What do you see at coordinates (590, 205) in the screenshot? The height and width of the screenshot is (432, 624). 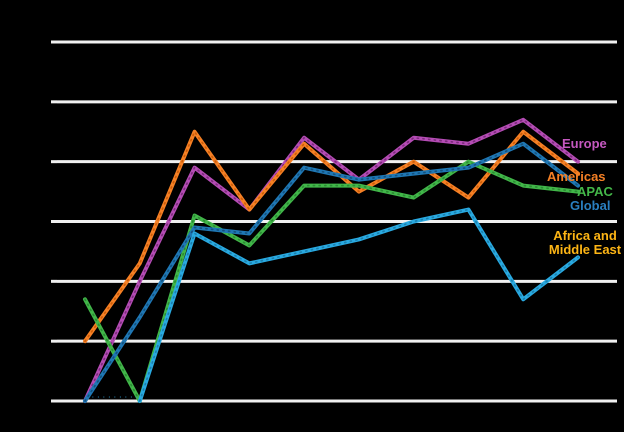 I see `series-label-global: Global` at bounding box center [590, 205].